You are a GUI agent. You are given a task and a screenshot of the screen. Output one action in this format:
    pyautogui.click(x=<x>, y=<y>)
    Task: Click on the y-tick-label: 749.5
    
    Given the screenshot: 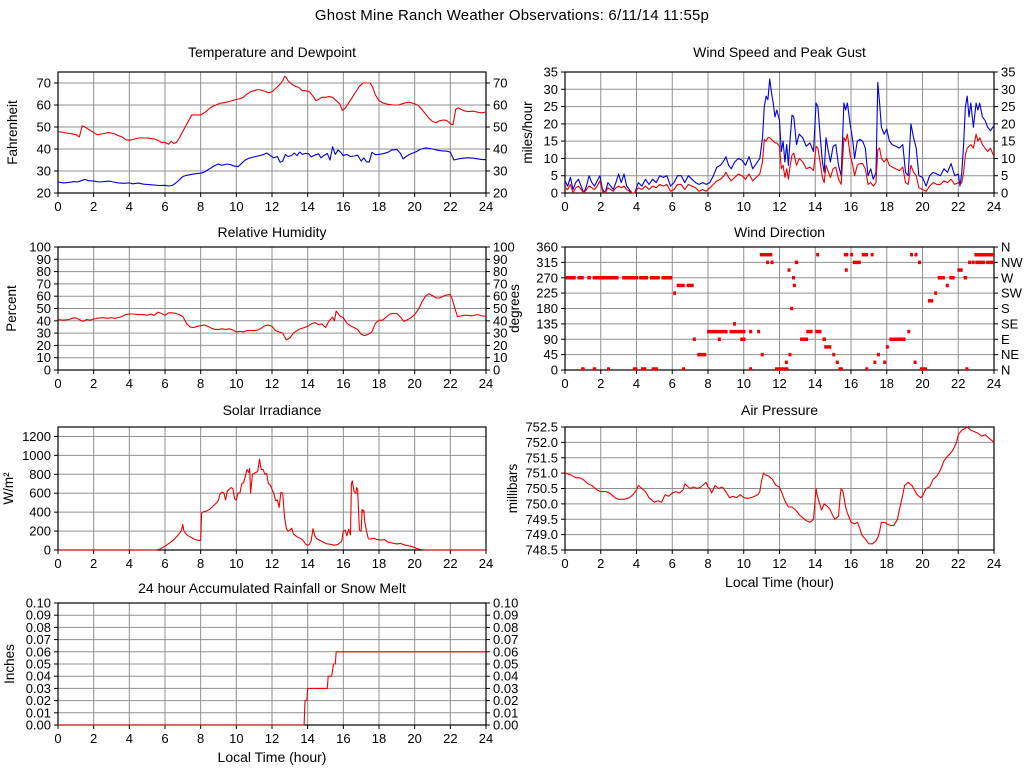 What is the action you would take?
    pyautogui.click(x=541, y=519)
    